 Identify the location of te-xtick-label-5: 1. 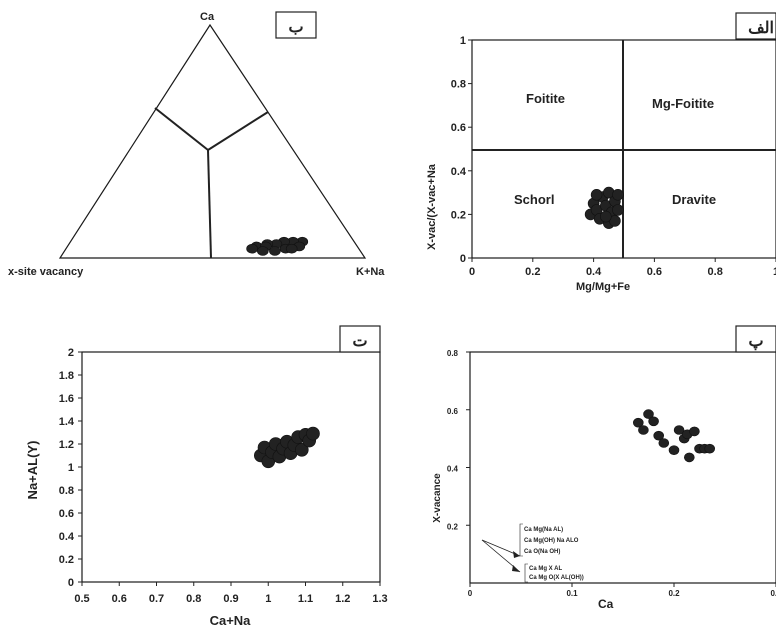
(268, 599).